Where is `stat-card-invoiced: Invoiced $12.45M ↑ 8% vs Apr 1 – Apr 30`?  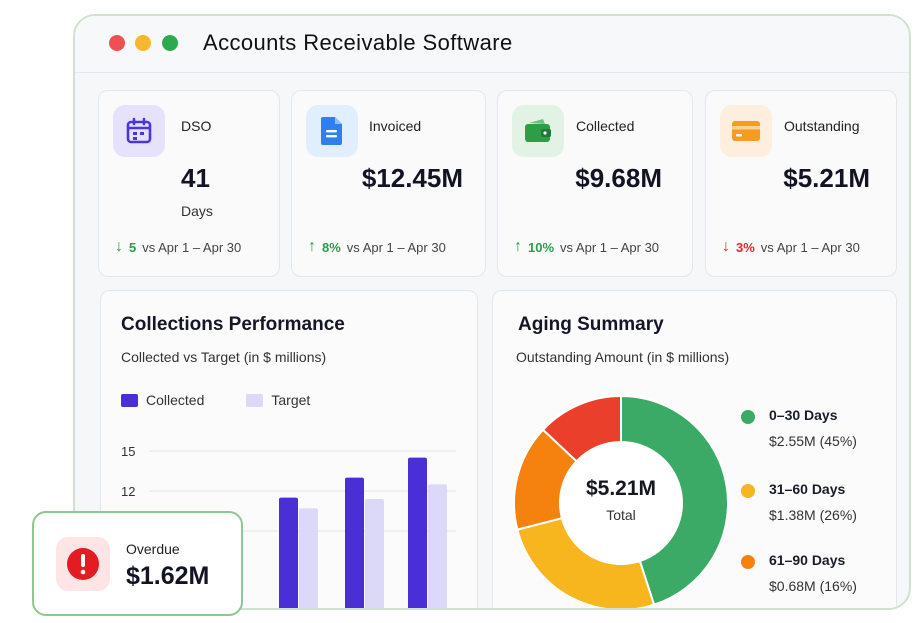 stat-card-invoiced: Invoiced $12.45M ↑ 8% vs Apr 1 – Apr 30 is located at coordinates (388, 183).